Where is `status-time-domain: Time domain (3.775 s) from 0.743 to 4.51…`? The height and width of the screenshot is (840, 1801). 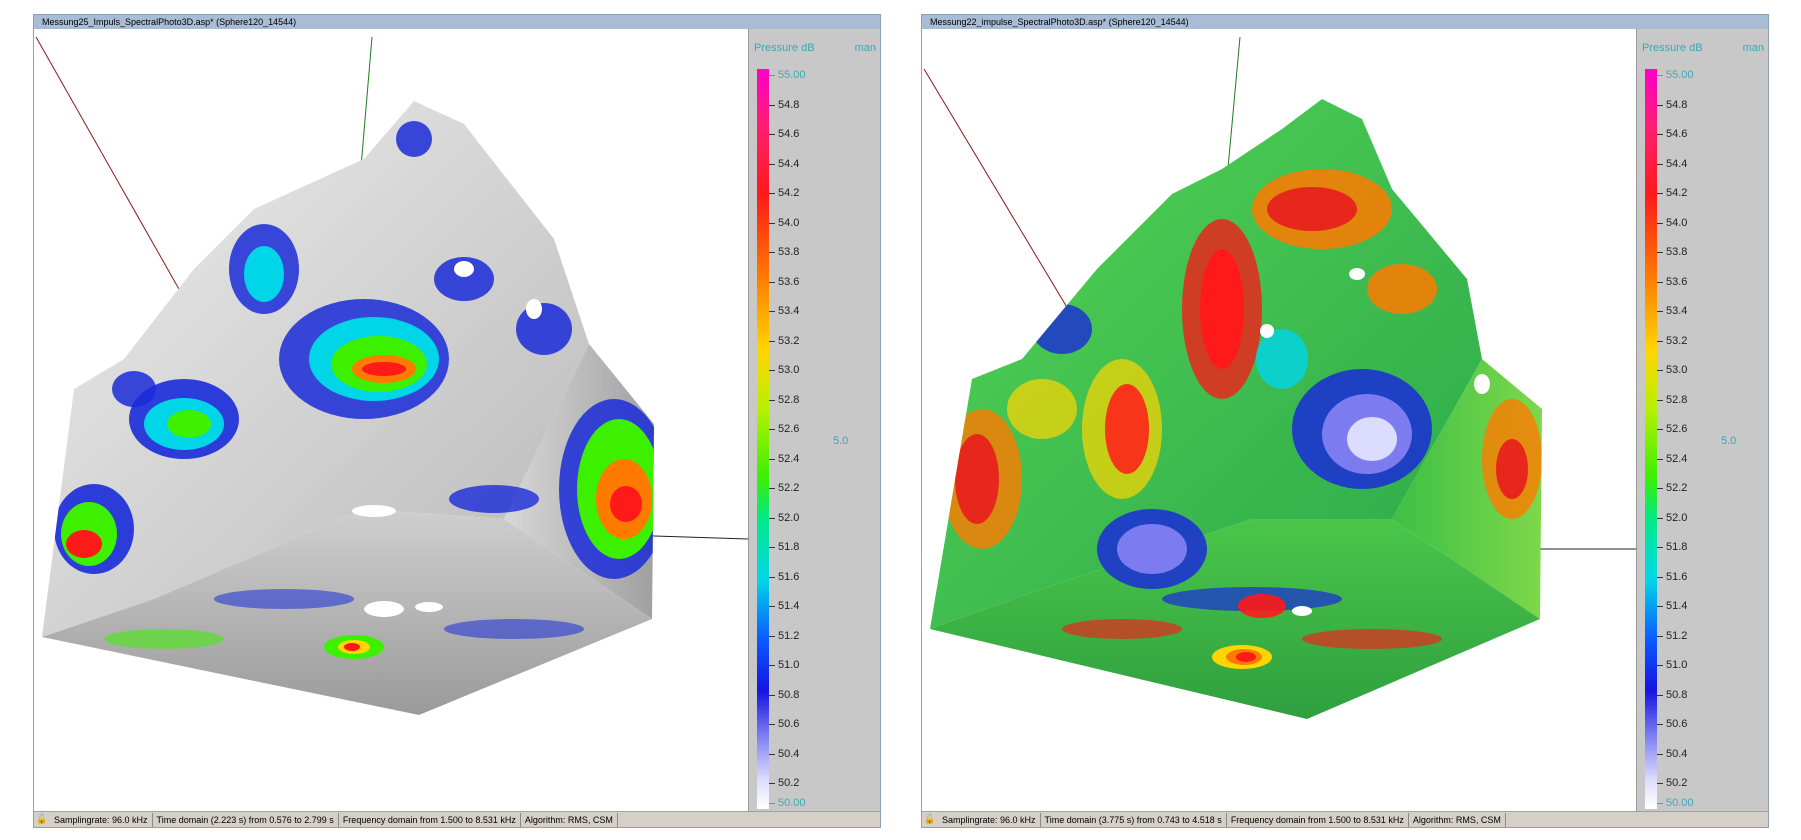
status-time-domain: Time domain (3.775 s) from 0.743 to 4.51… is located at coordinates (1134, 819).